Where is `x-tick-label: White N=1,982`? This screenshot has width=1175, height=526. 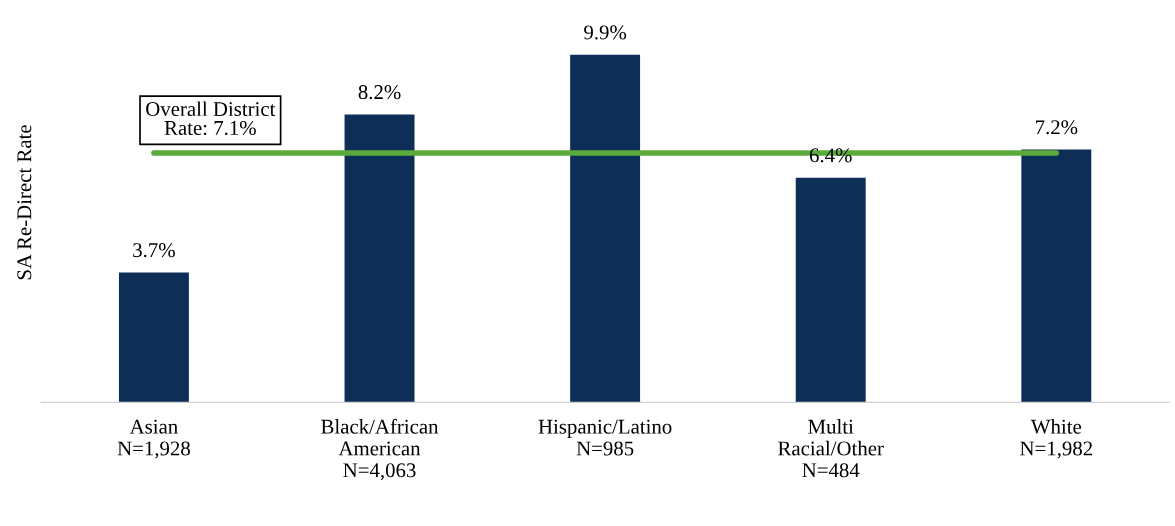 x-tick-label: White N=1,982 is located at coordinates (1056, 439).